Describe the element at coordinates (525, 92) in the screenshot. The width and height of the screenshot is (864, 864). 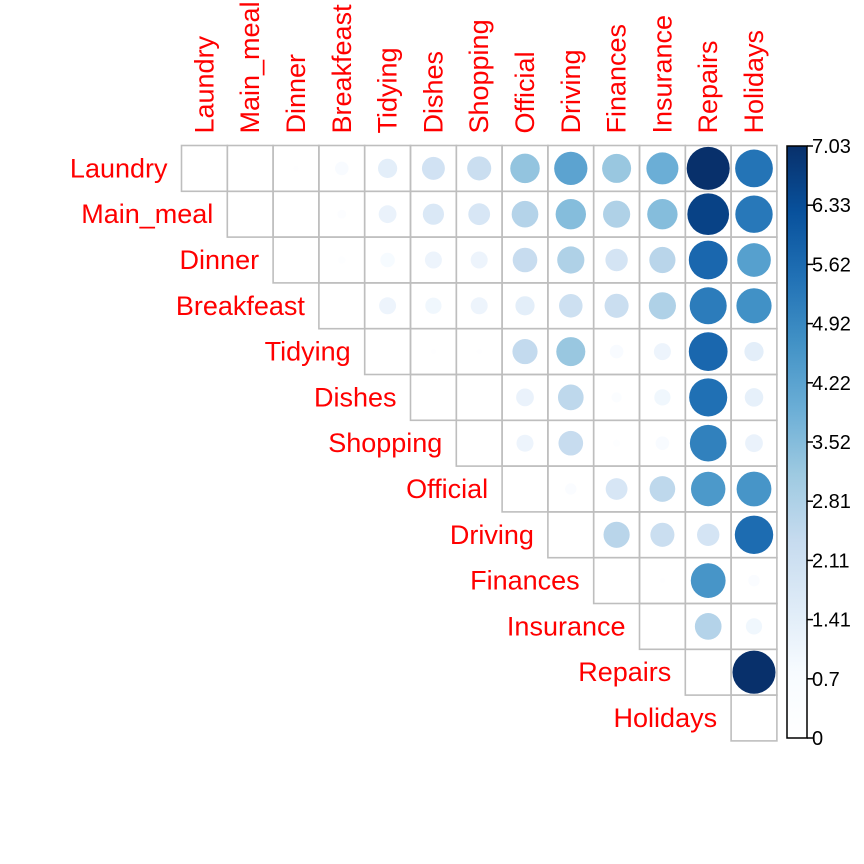
I see `column-label: Official` at that location.